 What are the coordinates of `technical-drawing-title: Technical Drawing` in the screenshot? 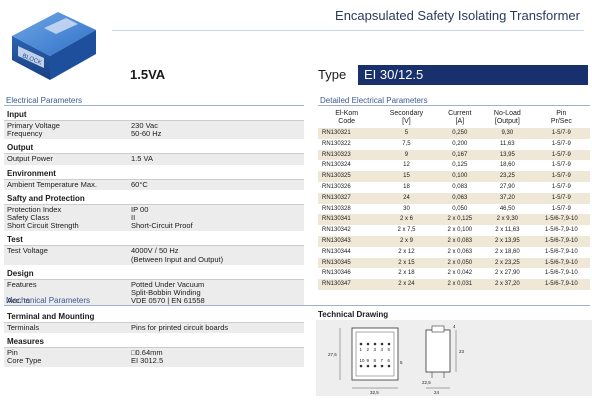 It's located at (353, 314).